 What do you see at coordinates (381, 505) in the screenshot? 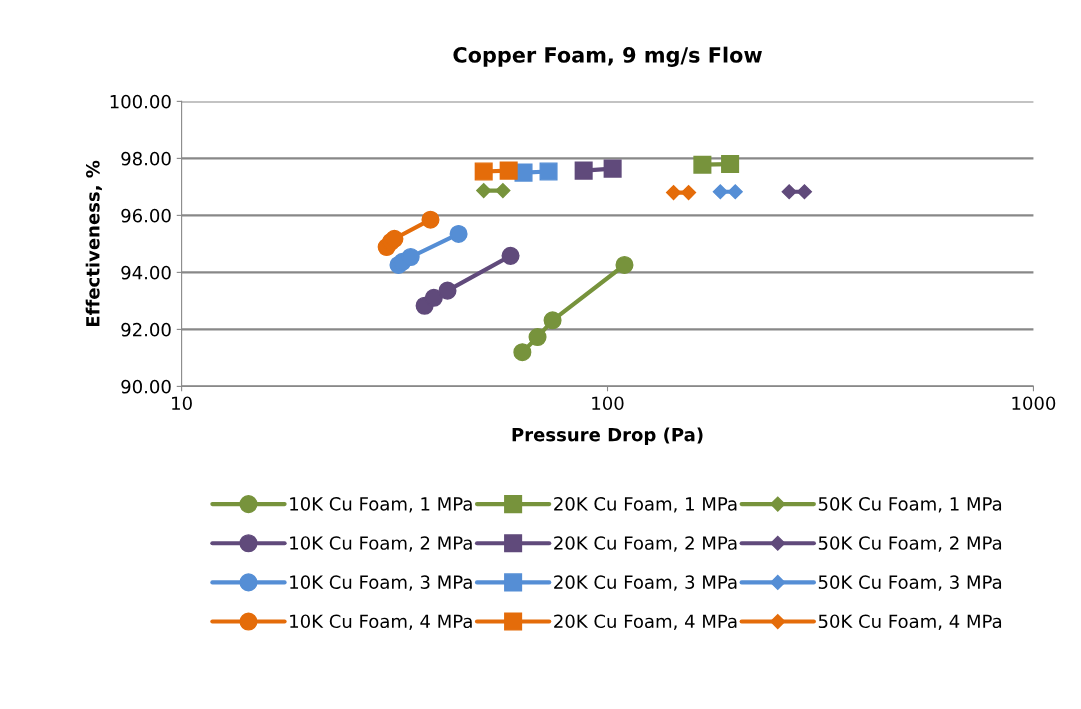
I see `legend-label: 10K Cu Foam, 1 MPa` at bounding box center [381, 505].